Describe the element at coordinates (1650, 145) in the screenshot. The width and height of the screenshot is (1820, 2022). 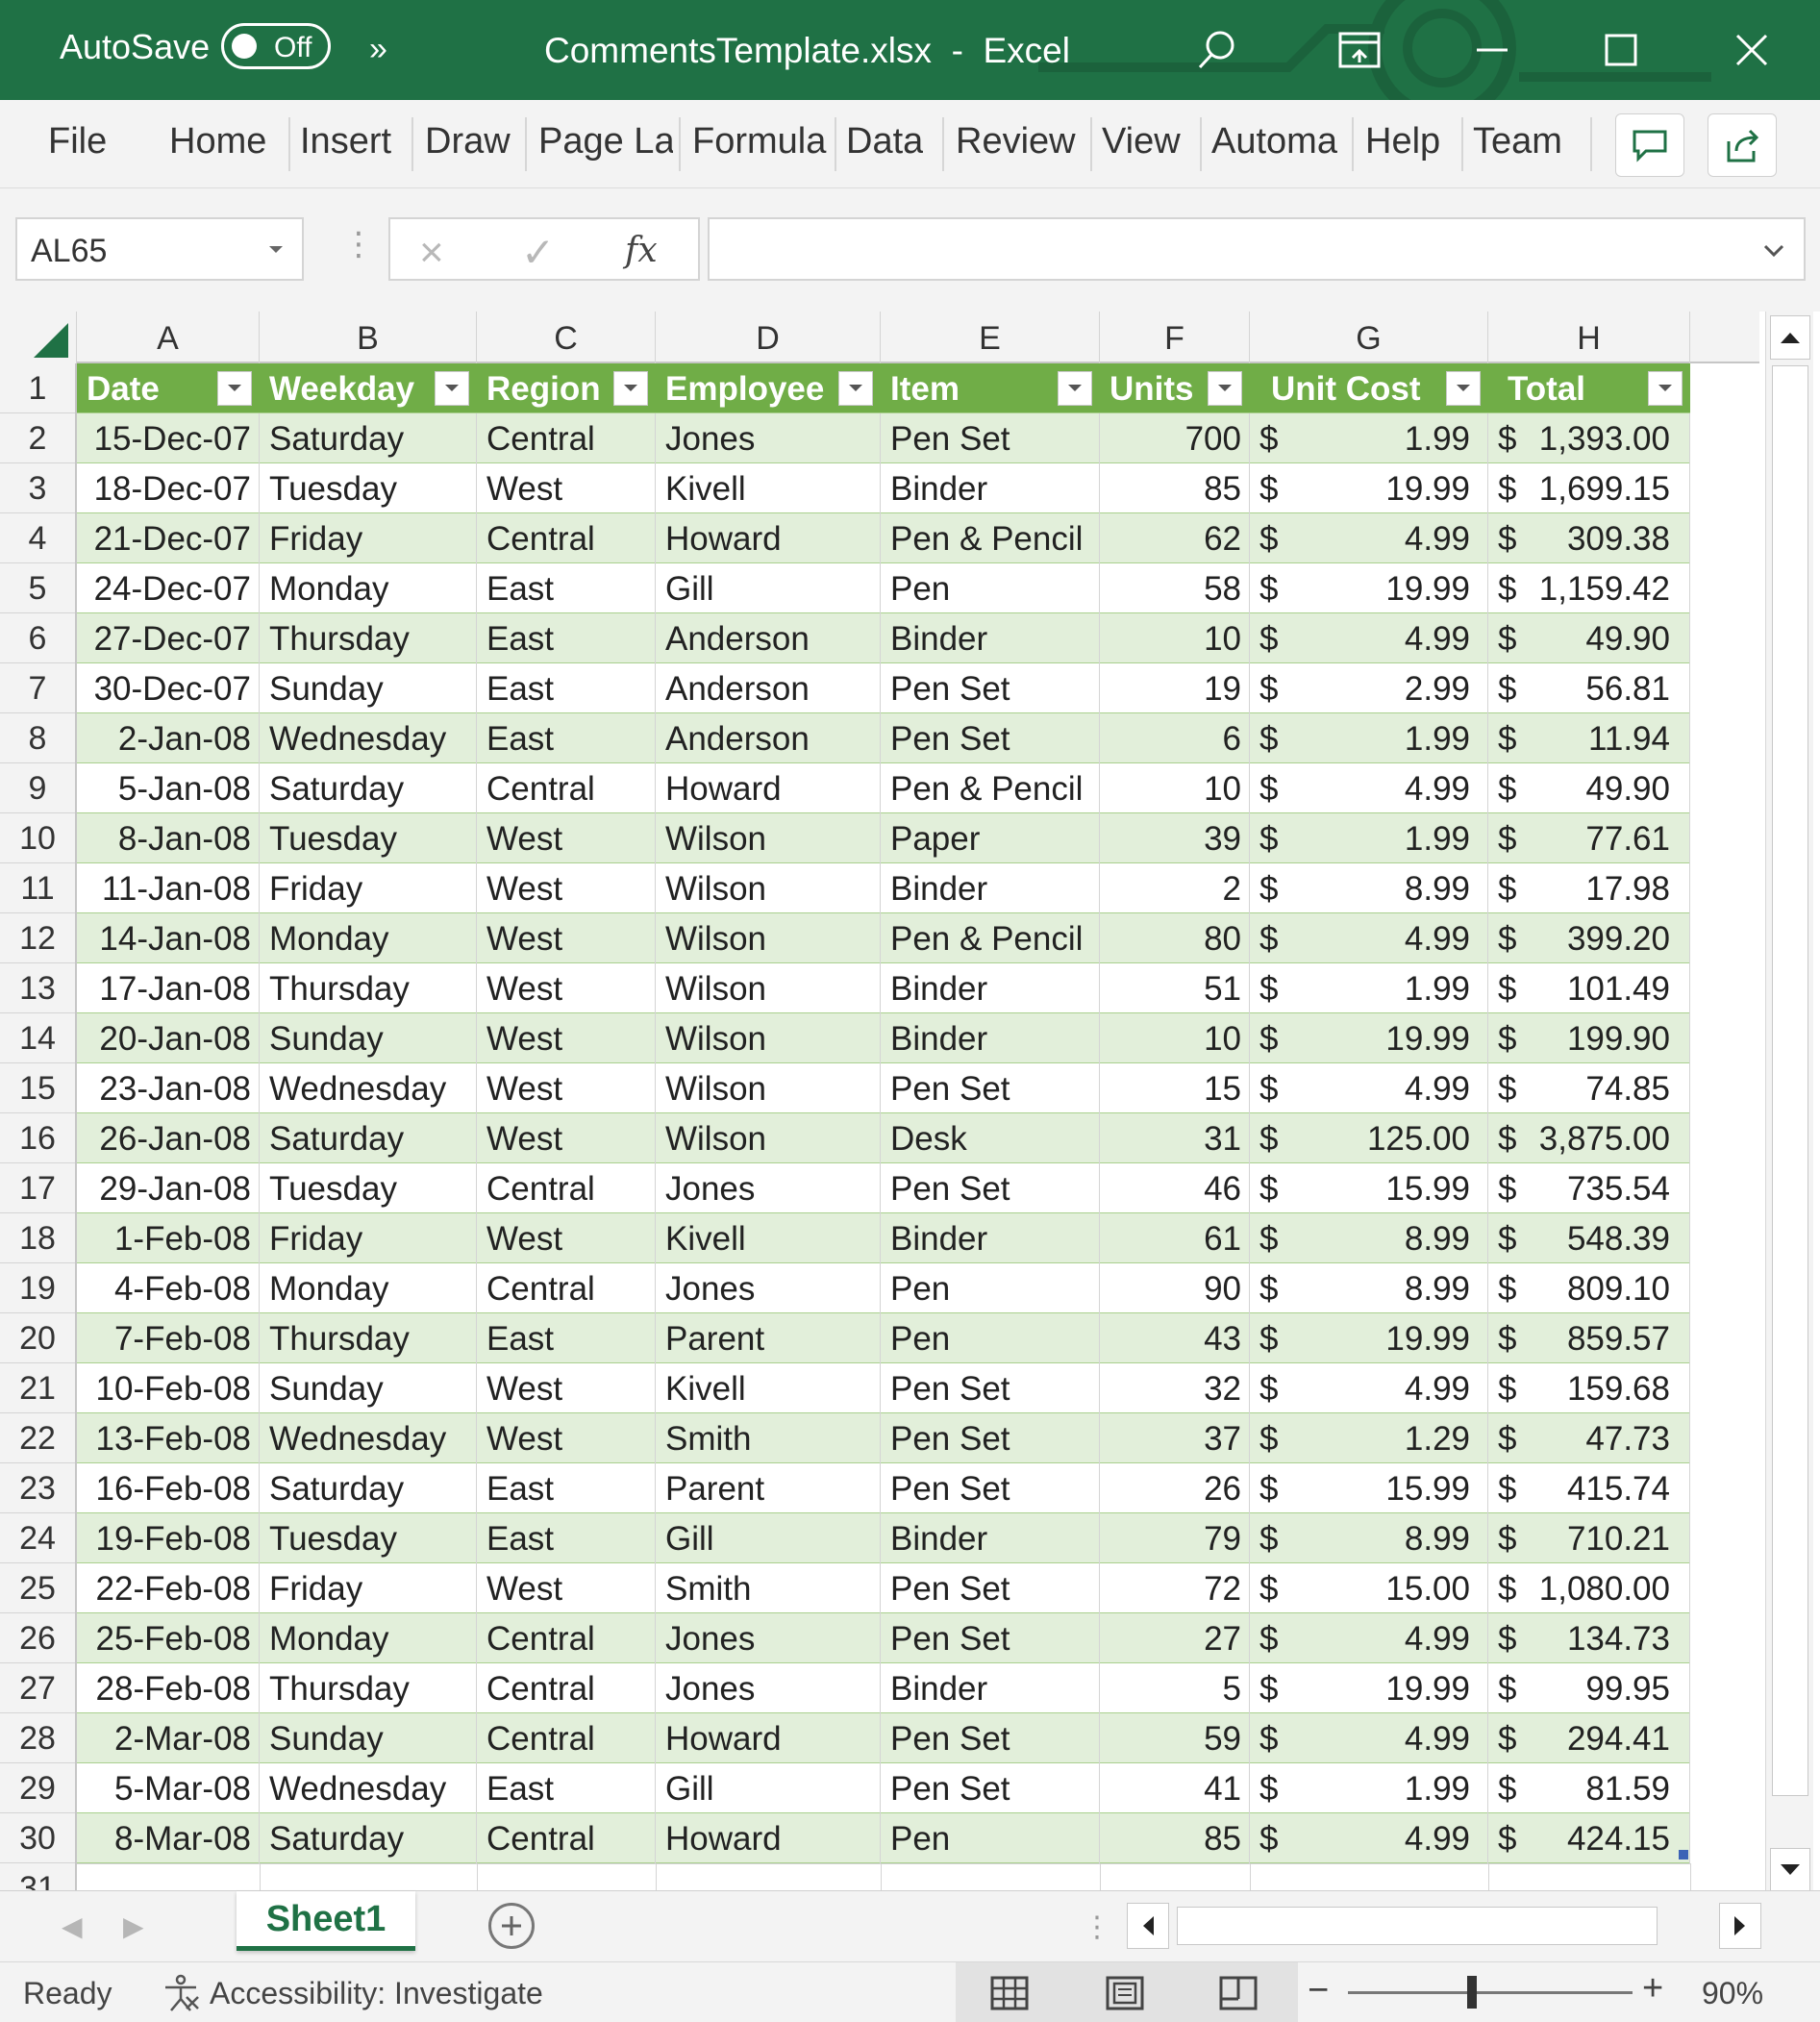
I see `comments-button` at that location.